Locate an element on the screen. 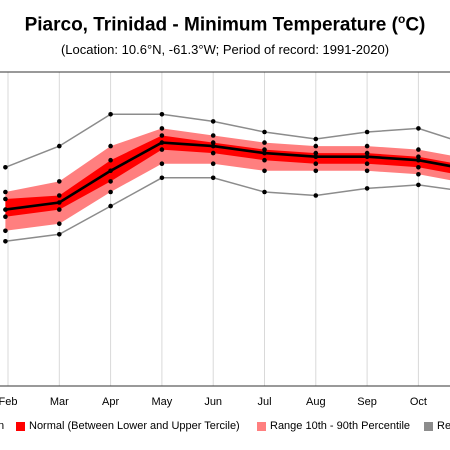 This screenshot has height=450, width=450. chart-title-text: Piarco, Trinidad - Minimum Temperature ( is located at coordinates (211, 25).